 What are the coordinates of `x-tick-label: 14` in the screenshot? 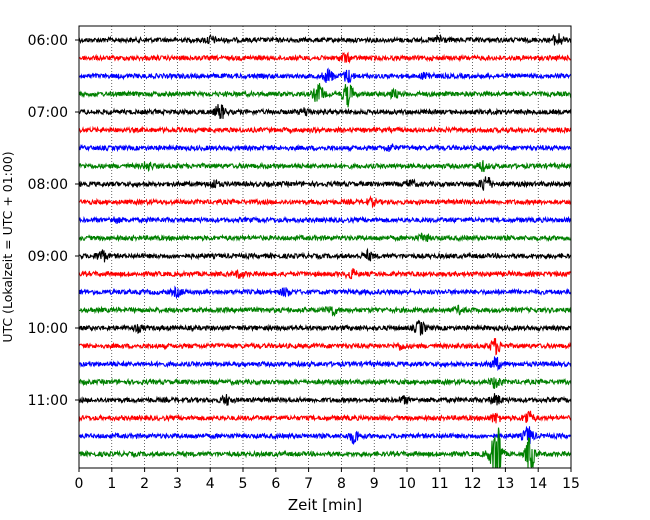 It's located at (538, 484).